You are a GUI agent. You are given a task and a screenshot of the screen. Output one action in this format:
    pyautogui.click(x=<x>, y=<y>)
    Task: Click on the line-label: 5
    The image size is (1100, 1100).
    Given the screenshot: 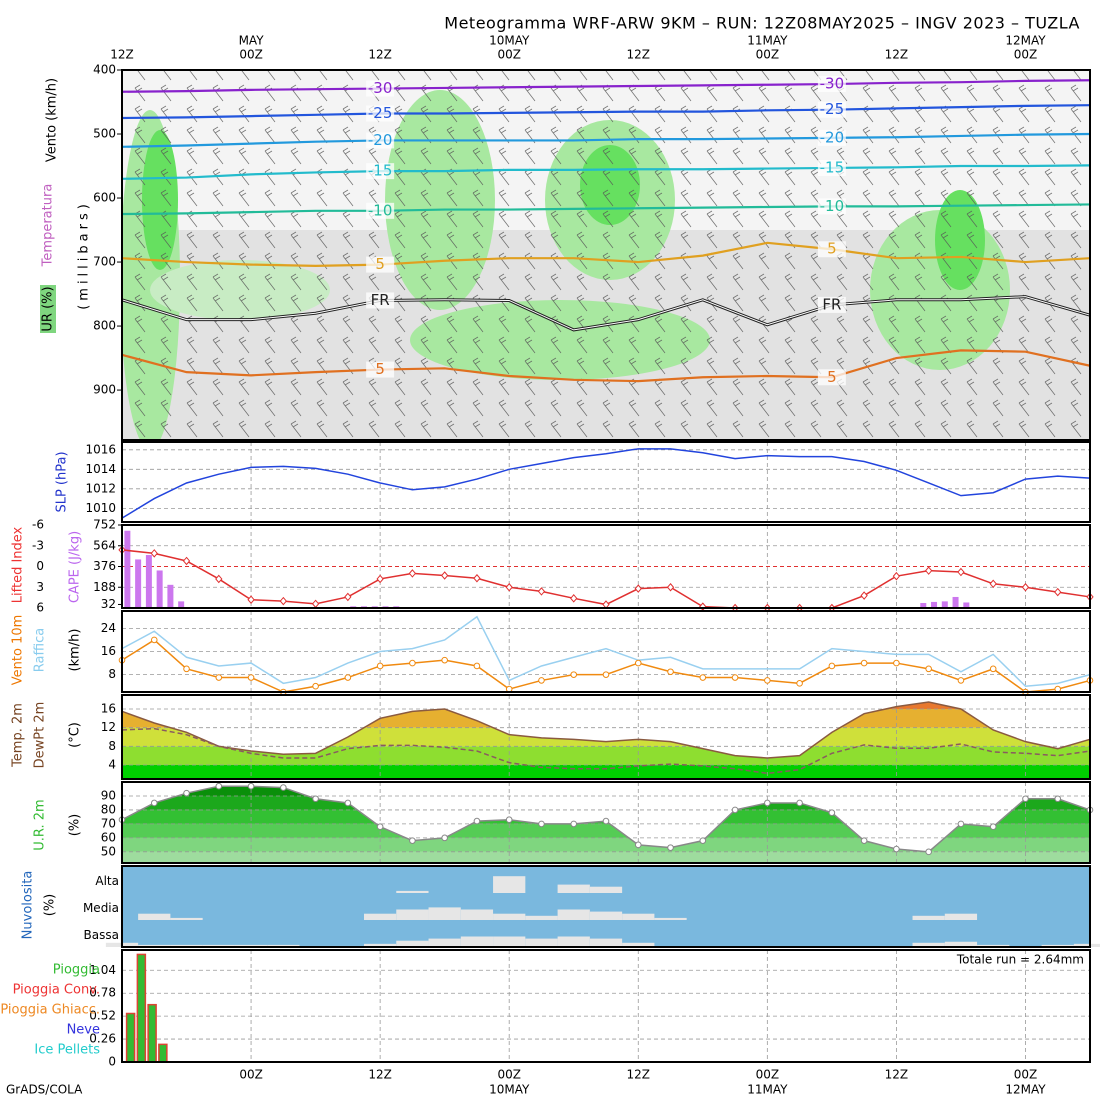 What is the action you would take?
    pyautogui.click(x=832, y=249)
    